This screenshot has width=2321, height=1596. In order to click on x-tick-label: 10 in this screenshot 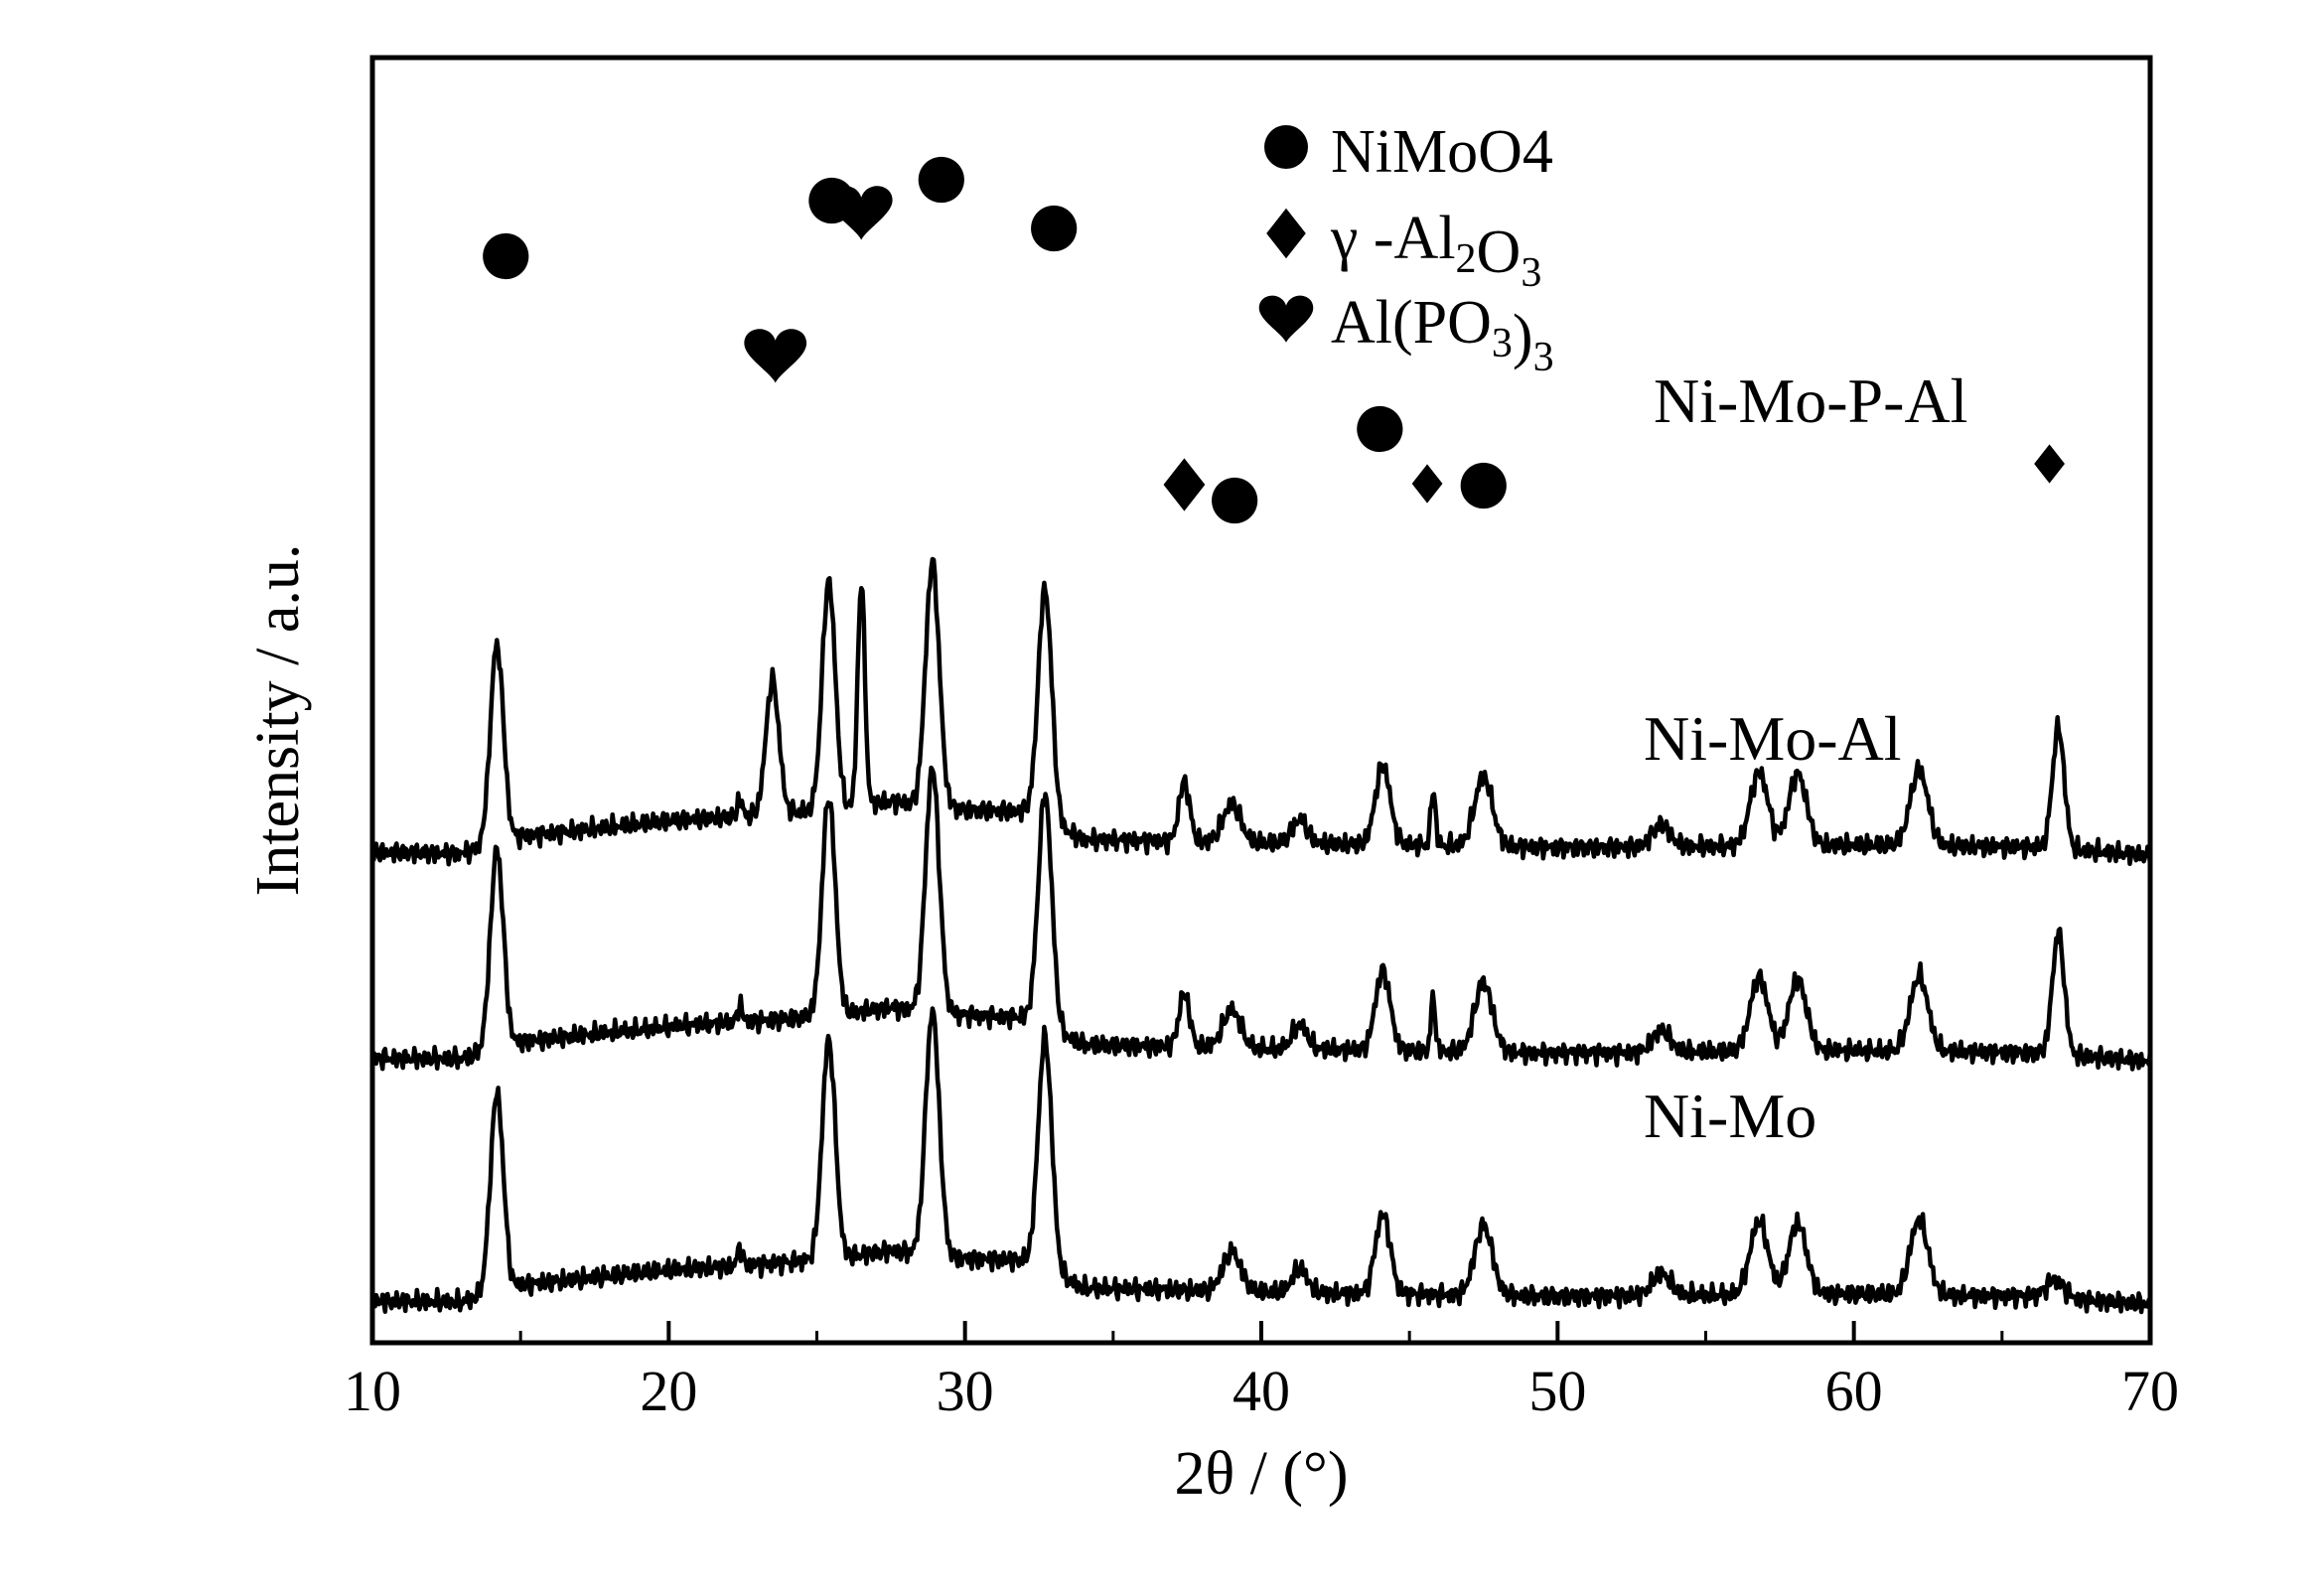, I will do `click(372, 1391)`.